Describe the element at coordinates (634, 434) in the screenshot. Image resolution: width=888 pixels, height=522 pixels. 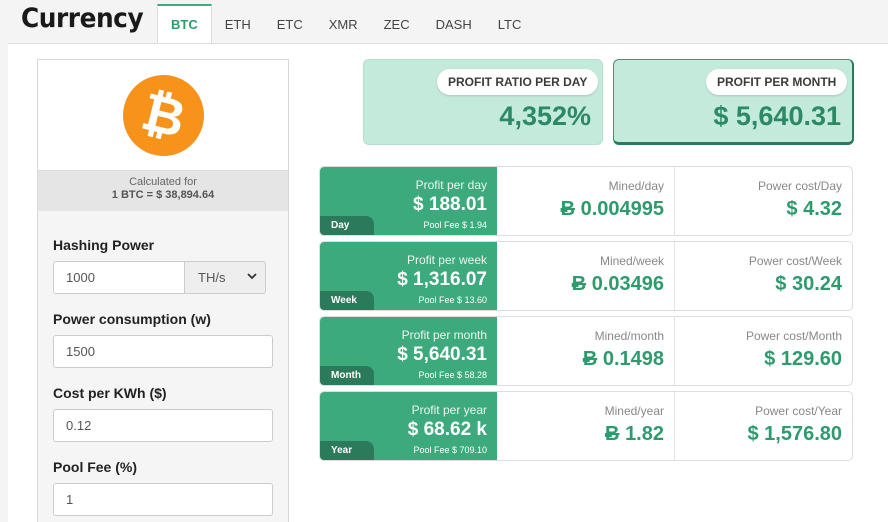
I see `mined-value: Ƀ 1.82` at that location.